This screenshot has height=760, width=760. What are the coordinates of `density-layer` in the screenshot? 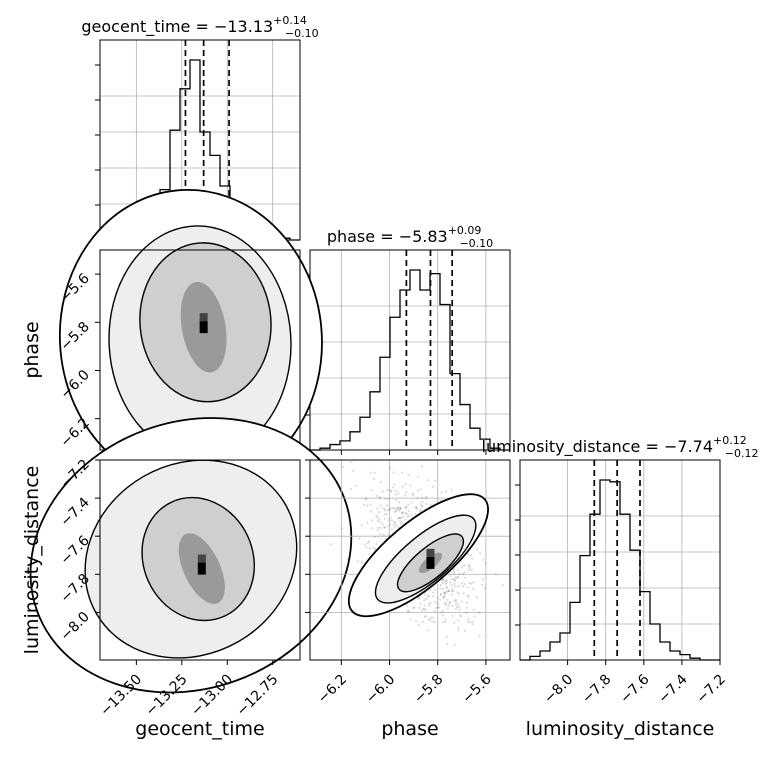 It's located at (190, 339).